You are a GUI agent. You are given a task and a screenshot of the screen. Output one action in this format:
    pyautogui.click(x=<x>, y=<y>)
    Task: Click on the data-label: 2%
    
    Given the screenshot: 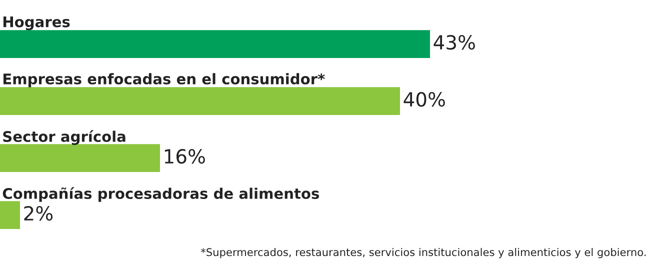 What is the action you would take?
    pyautogui.click(x=38, y=213)
    